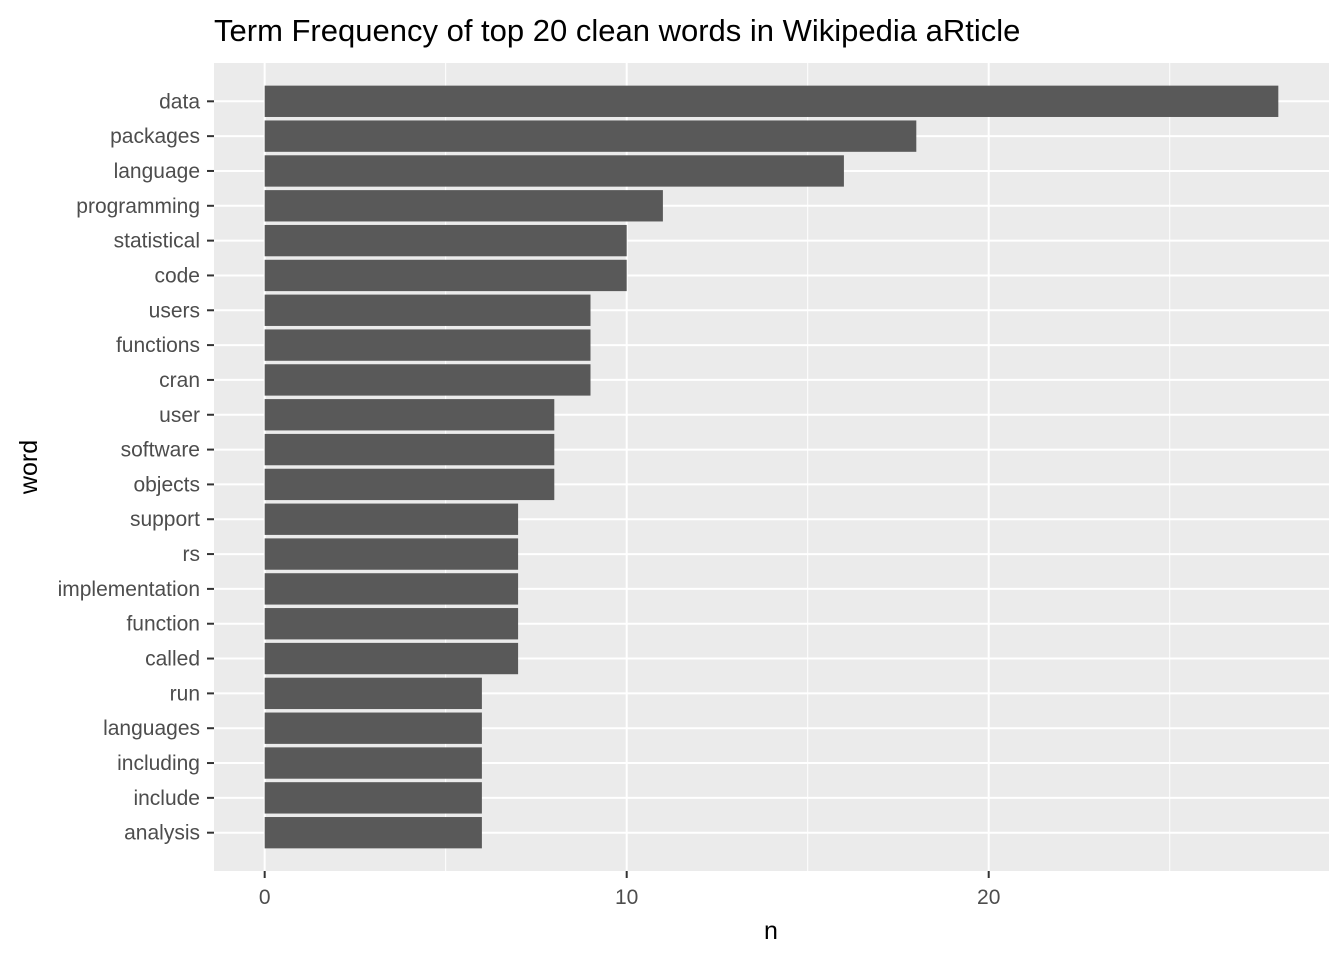 Image resolution: width=1344 pixels, height=960 pixels. Describe the element at coordinates (158, 345) in the screenshot. I see `y-tick-label: functions` at that location.